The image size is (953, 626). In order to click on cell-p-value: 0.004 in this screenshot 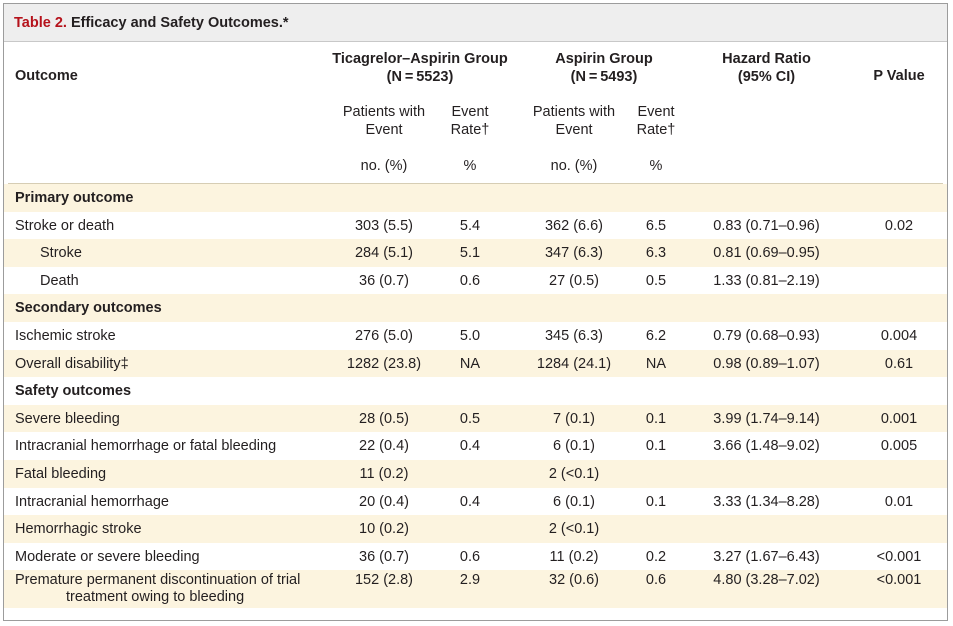, I will do `click(899, 336)`.